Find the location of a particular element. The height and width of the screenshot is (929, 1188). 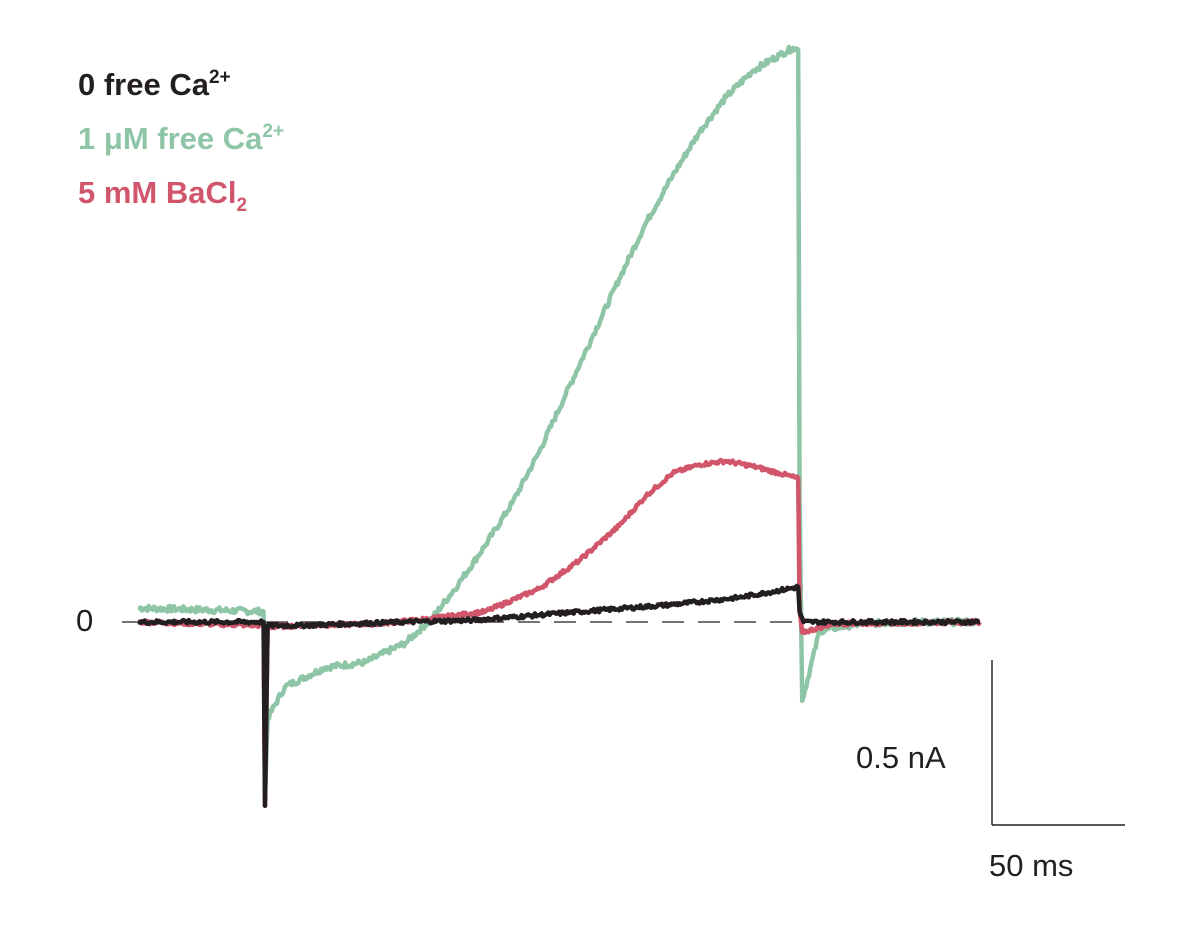

legend-item-0-free-ca: 0 free Ca2+ is located at coordinates (181, 85).